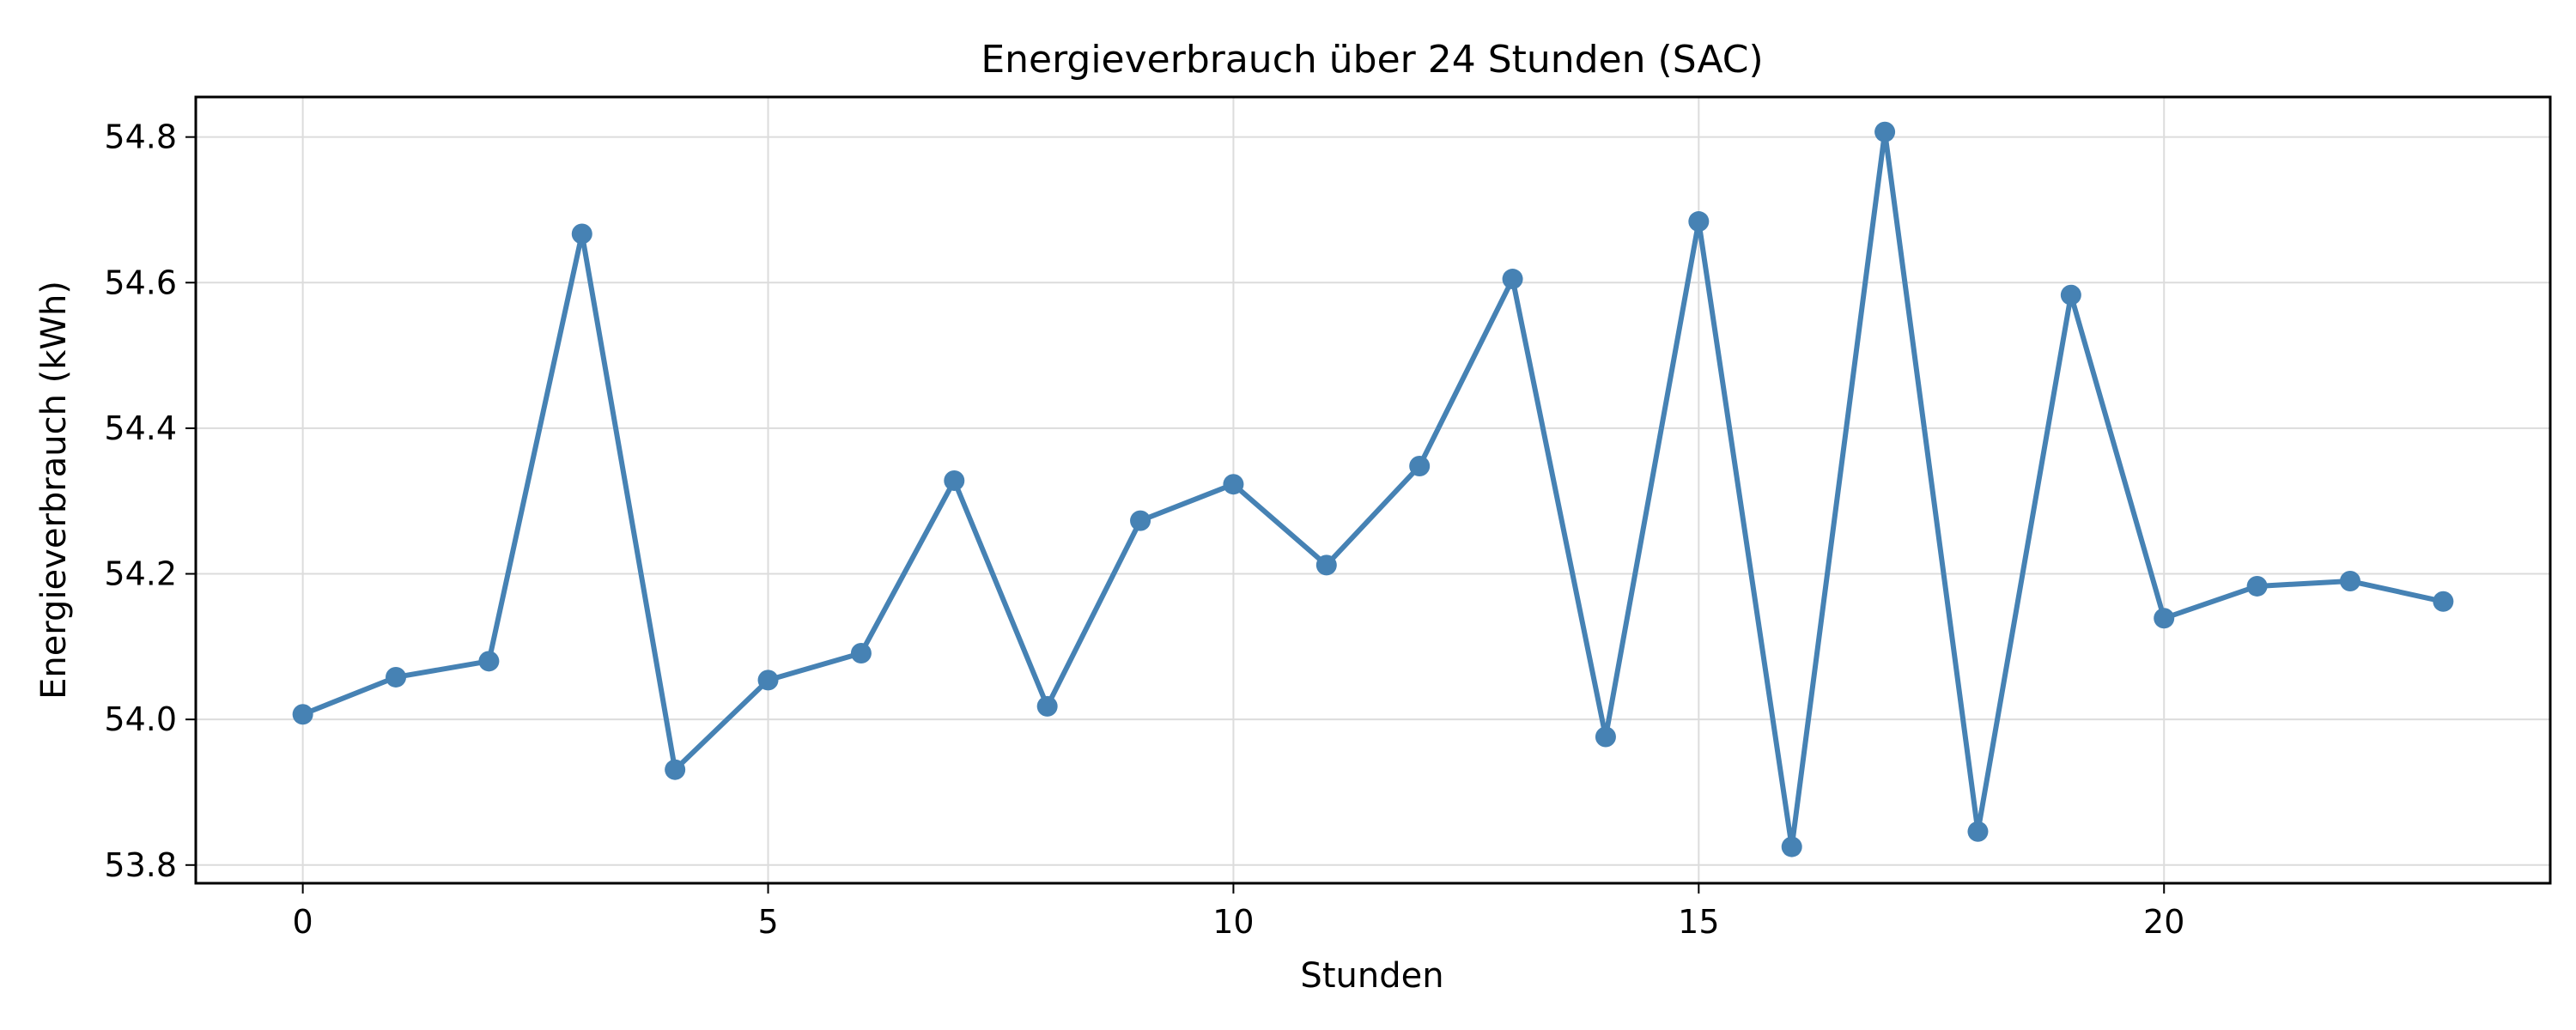 Image resolution: width=2576 pixels, height=1030 pixels. What do you see at coordinates (140, 282) in the screenshot?
I see `y-tick-label: 54.6` at bounding box center [140, 282].